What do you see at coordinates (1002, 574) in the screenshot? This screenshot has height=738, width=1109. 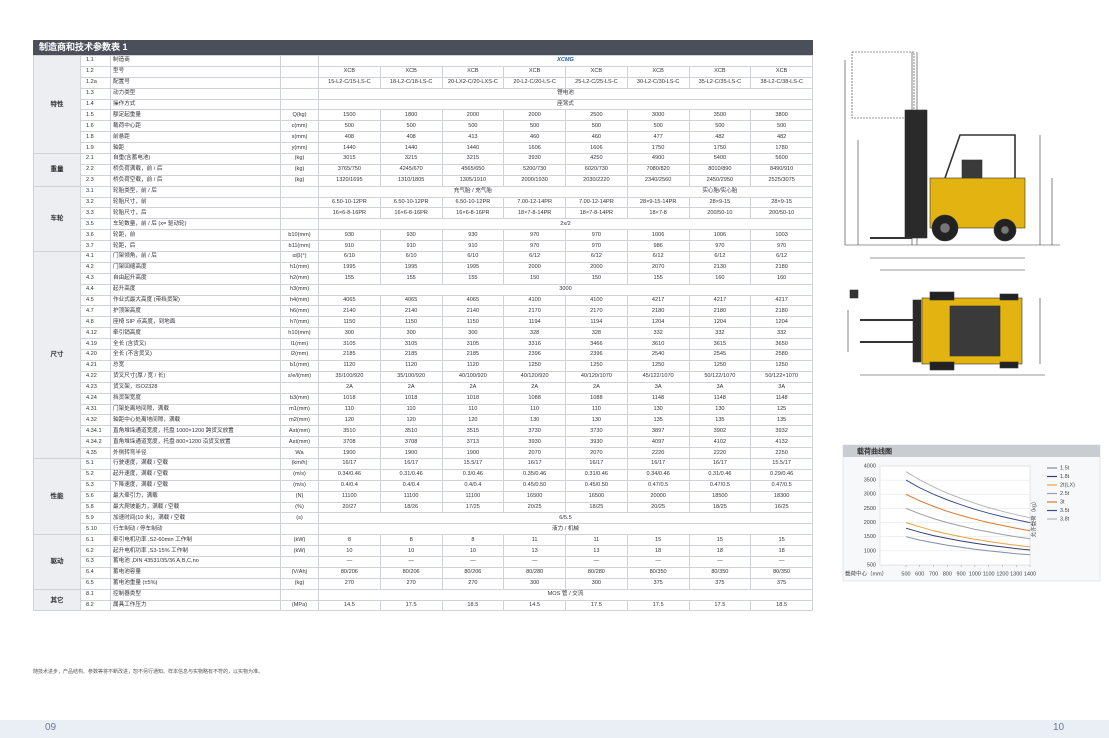 I see `x-tick-label: 1200` at bounding box center [1002, 574].